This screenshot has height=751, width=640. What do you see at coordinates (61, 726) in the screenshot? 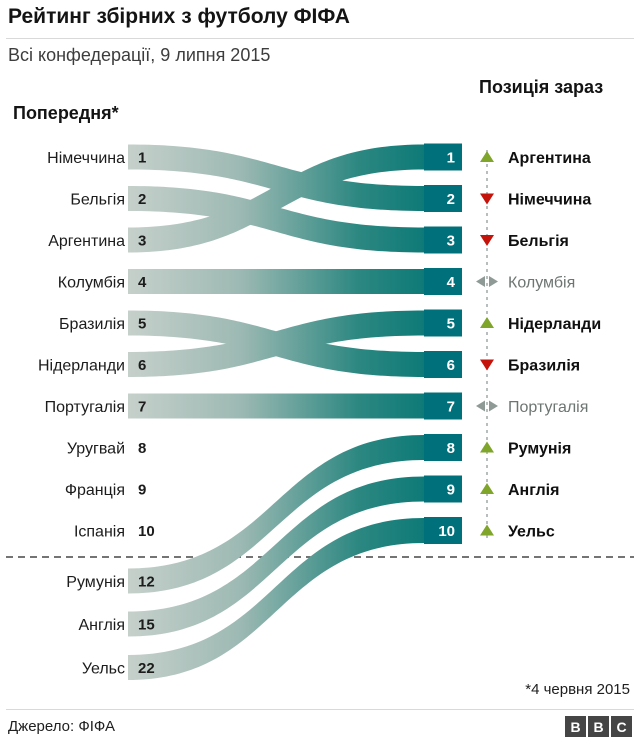
I see `source-label: Джерело: ФІФА` at bounding box center [61, 726].